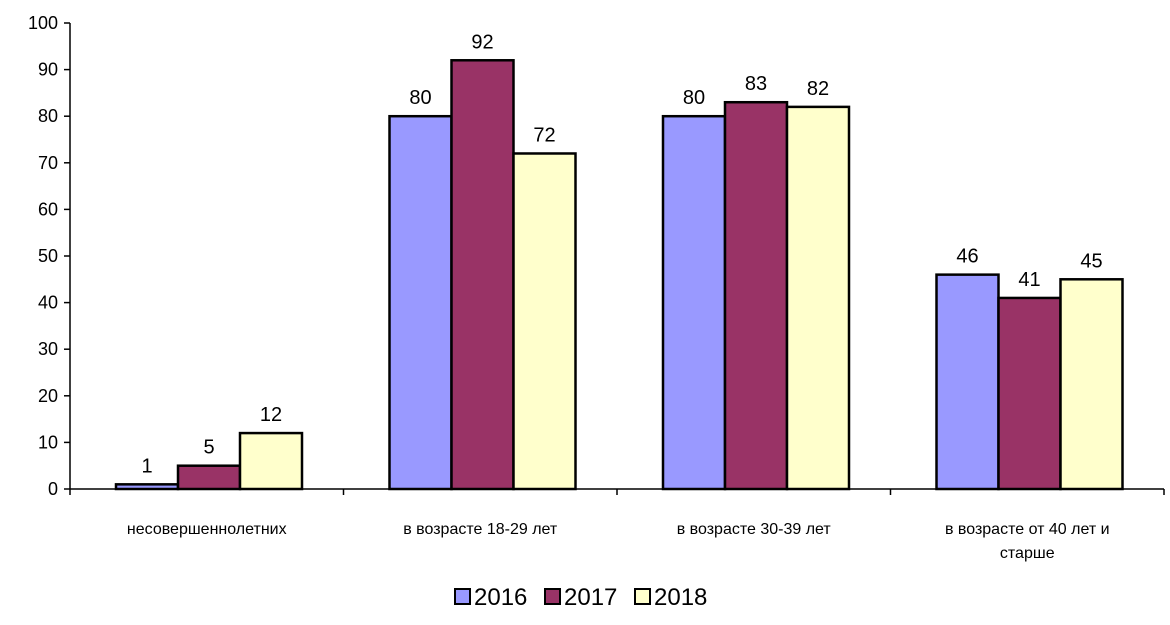 This screenshot has height=625, width=1170. What do you see at coordinates (1029, 280) in the screenshot?
I see `data-label-2017-3: 41` at bounding box center [1029, 280].